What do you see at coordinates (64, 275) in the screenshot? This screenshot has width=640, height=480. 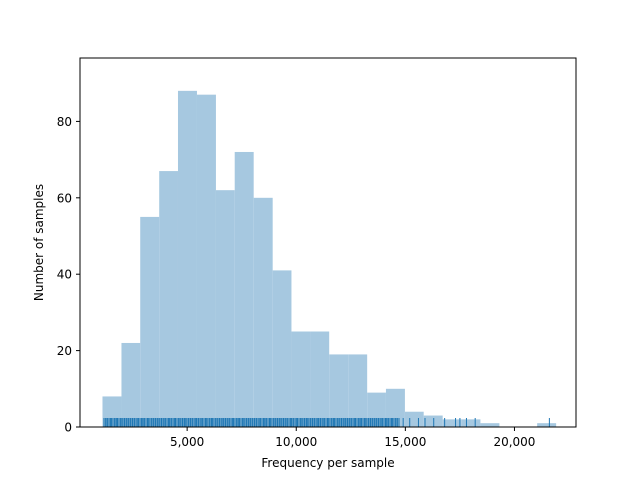 I see `y-tick-label: 40` at bounding box center [64, 275].